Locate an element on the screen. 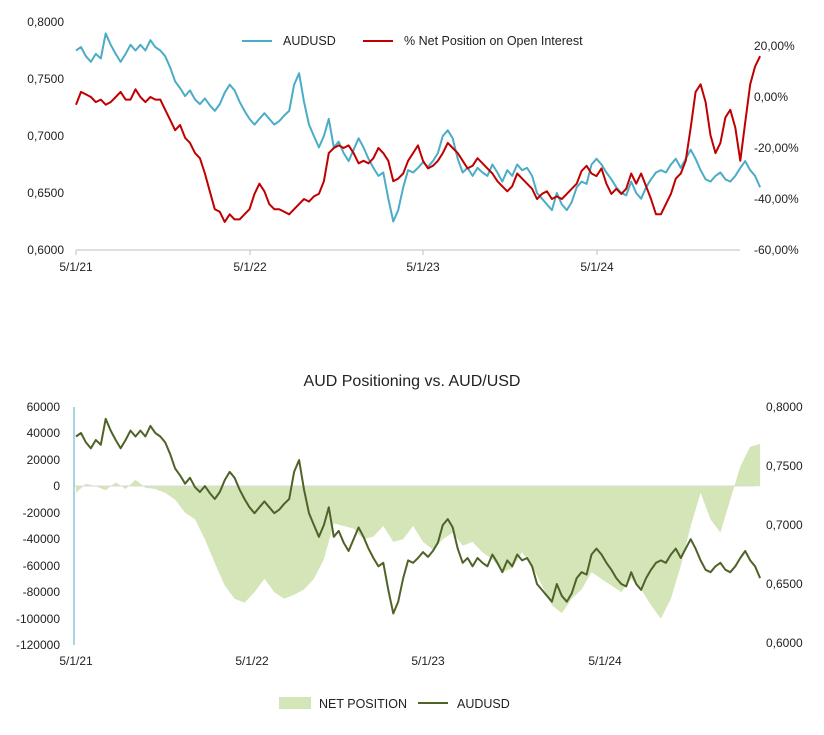 This screenshot has height=735, width=824. y-left-tick: 20000 is located at coordinates (44, 460).